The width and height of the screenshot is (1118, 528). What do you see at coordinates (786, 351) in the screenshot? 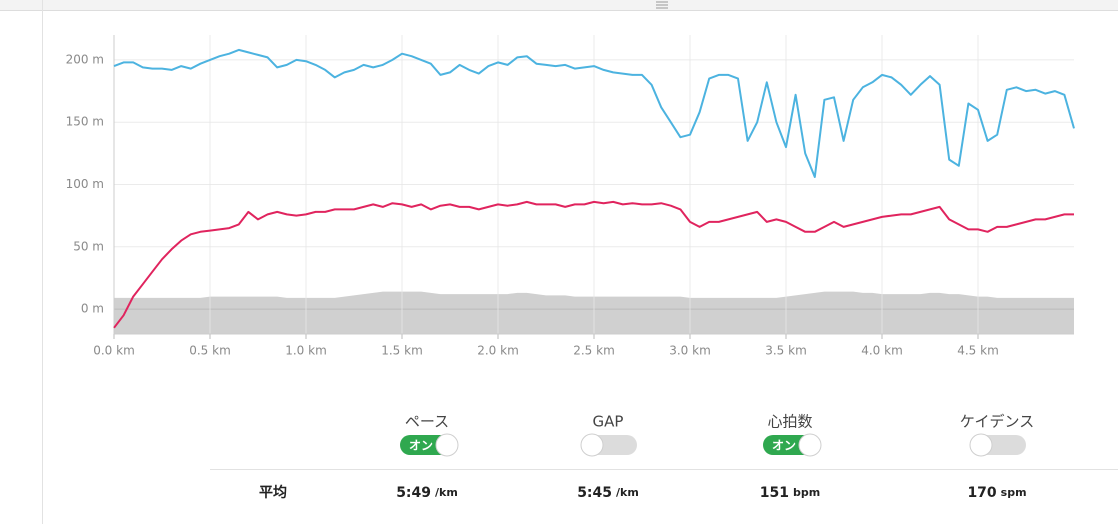
I see `x-tick-label: 3.5 km` at bounding box center [786, 351].